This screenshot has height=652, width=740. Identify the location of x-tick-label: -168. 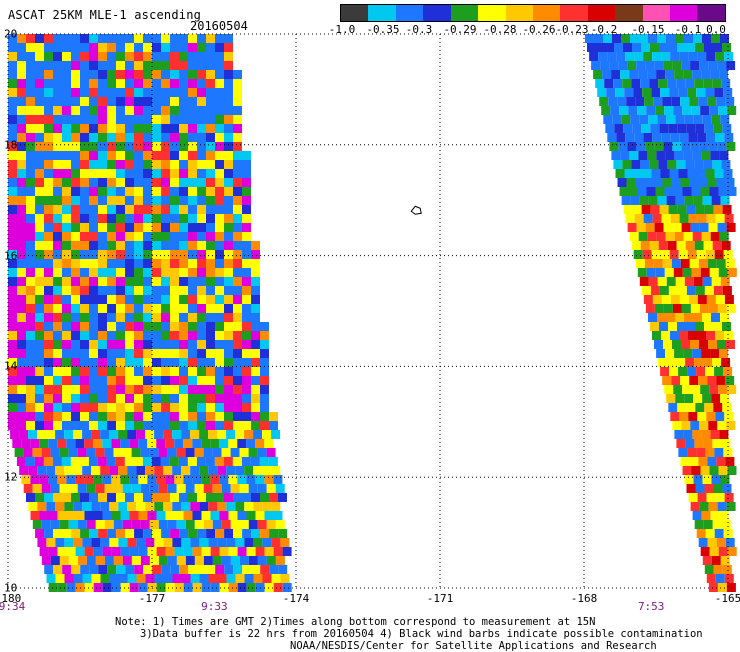
(584, 598).